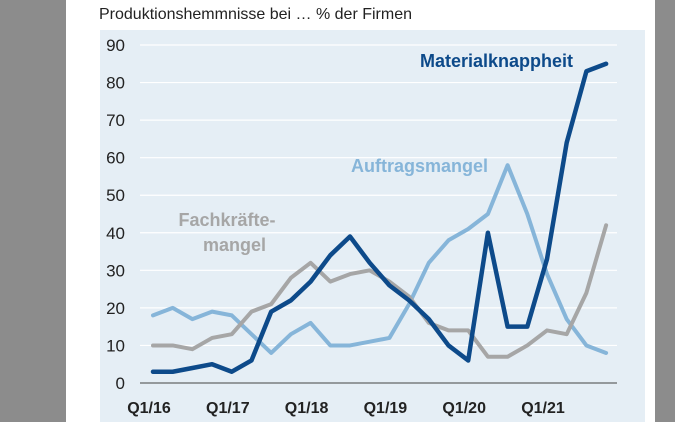 This screenshot has height=422, width=675. What do you see at coordinates (115, 345) in the screenshot?
I see `y-tick-label: 10` at bounding box center [115, 345].